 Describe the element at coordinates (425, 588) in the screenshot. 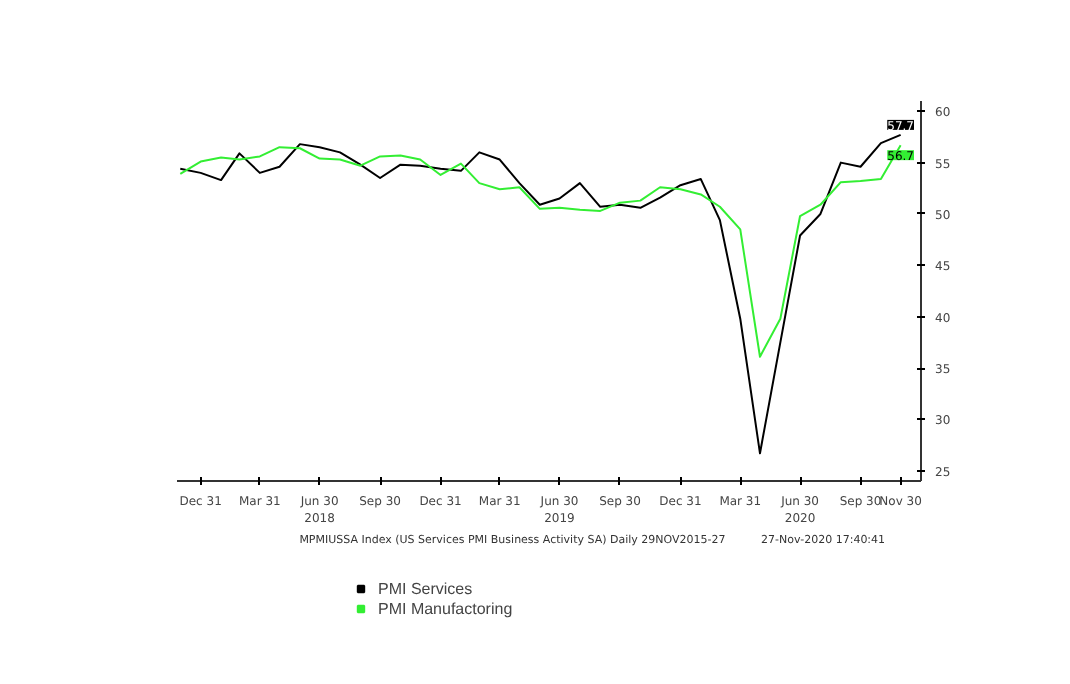

I see `legend-label: PMI Services` at that location.